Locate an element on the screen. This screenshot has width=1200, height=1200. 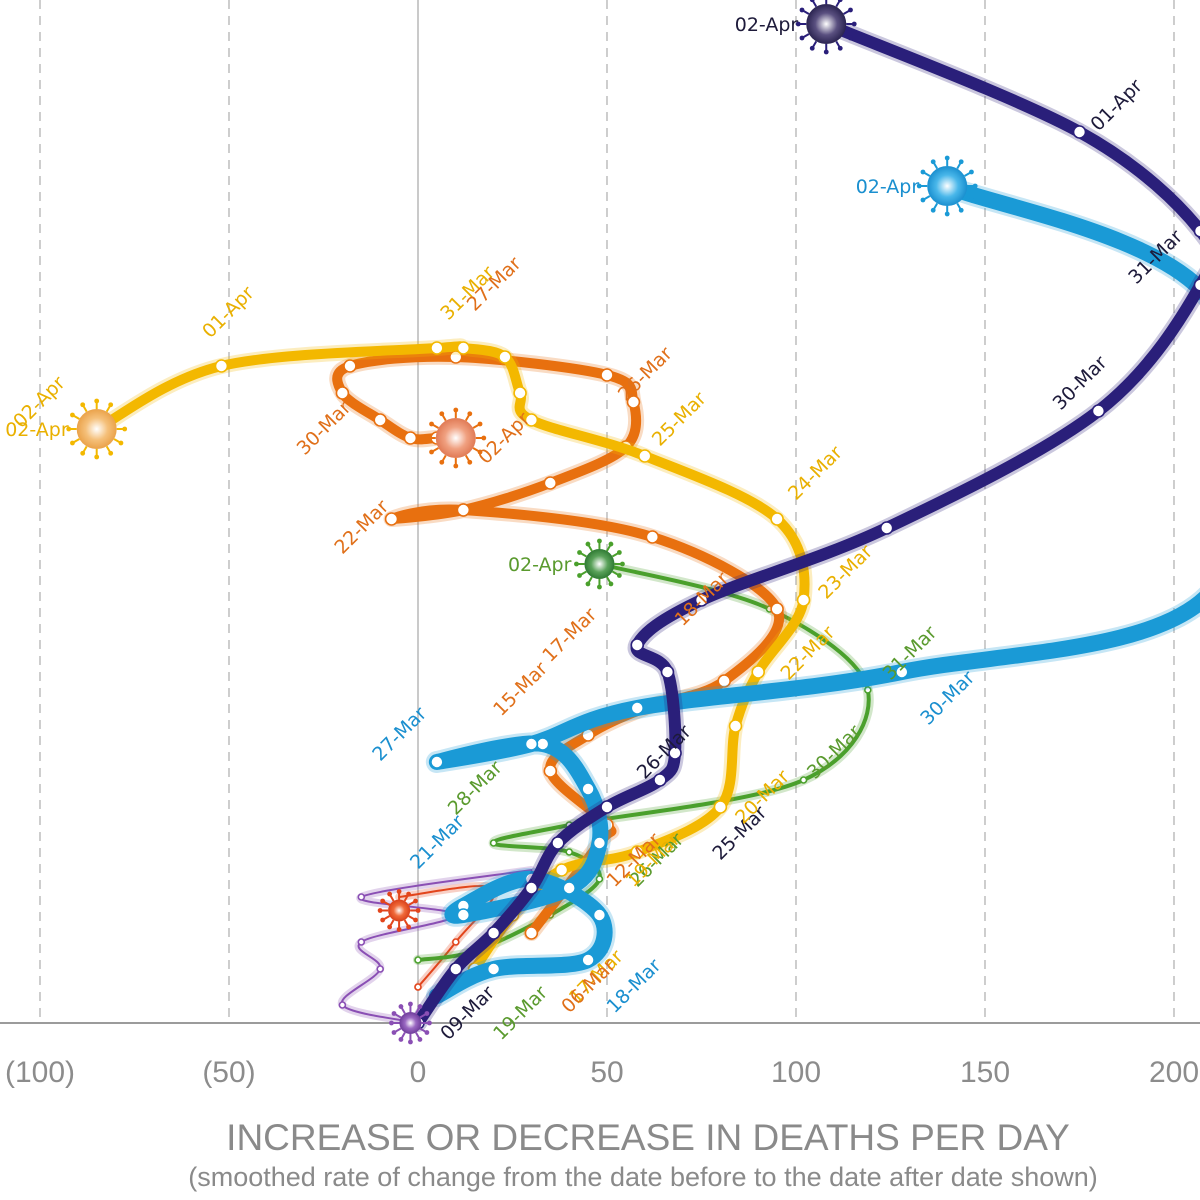
virus-marker-dark-navy is located at coordinates (826, 27).